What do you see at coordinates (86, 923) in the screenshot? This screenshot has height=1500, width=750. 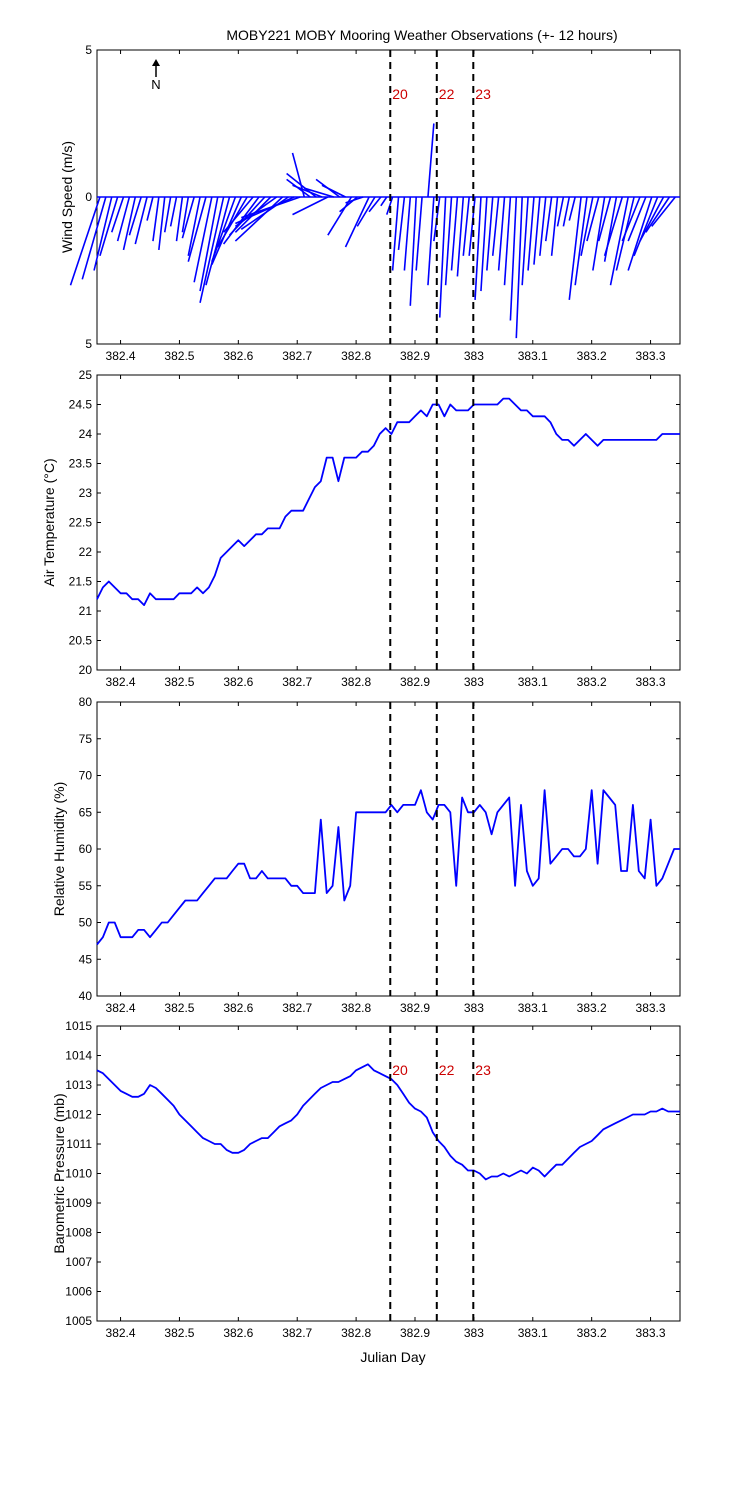 I see `y-tick-label: 50` at bounding box center [86, 923].